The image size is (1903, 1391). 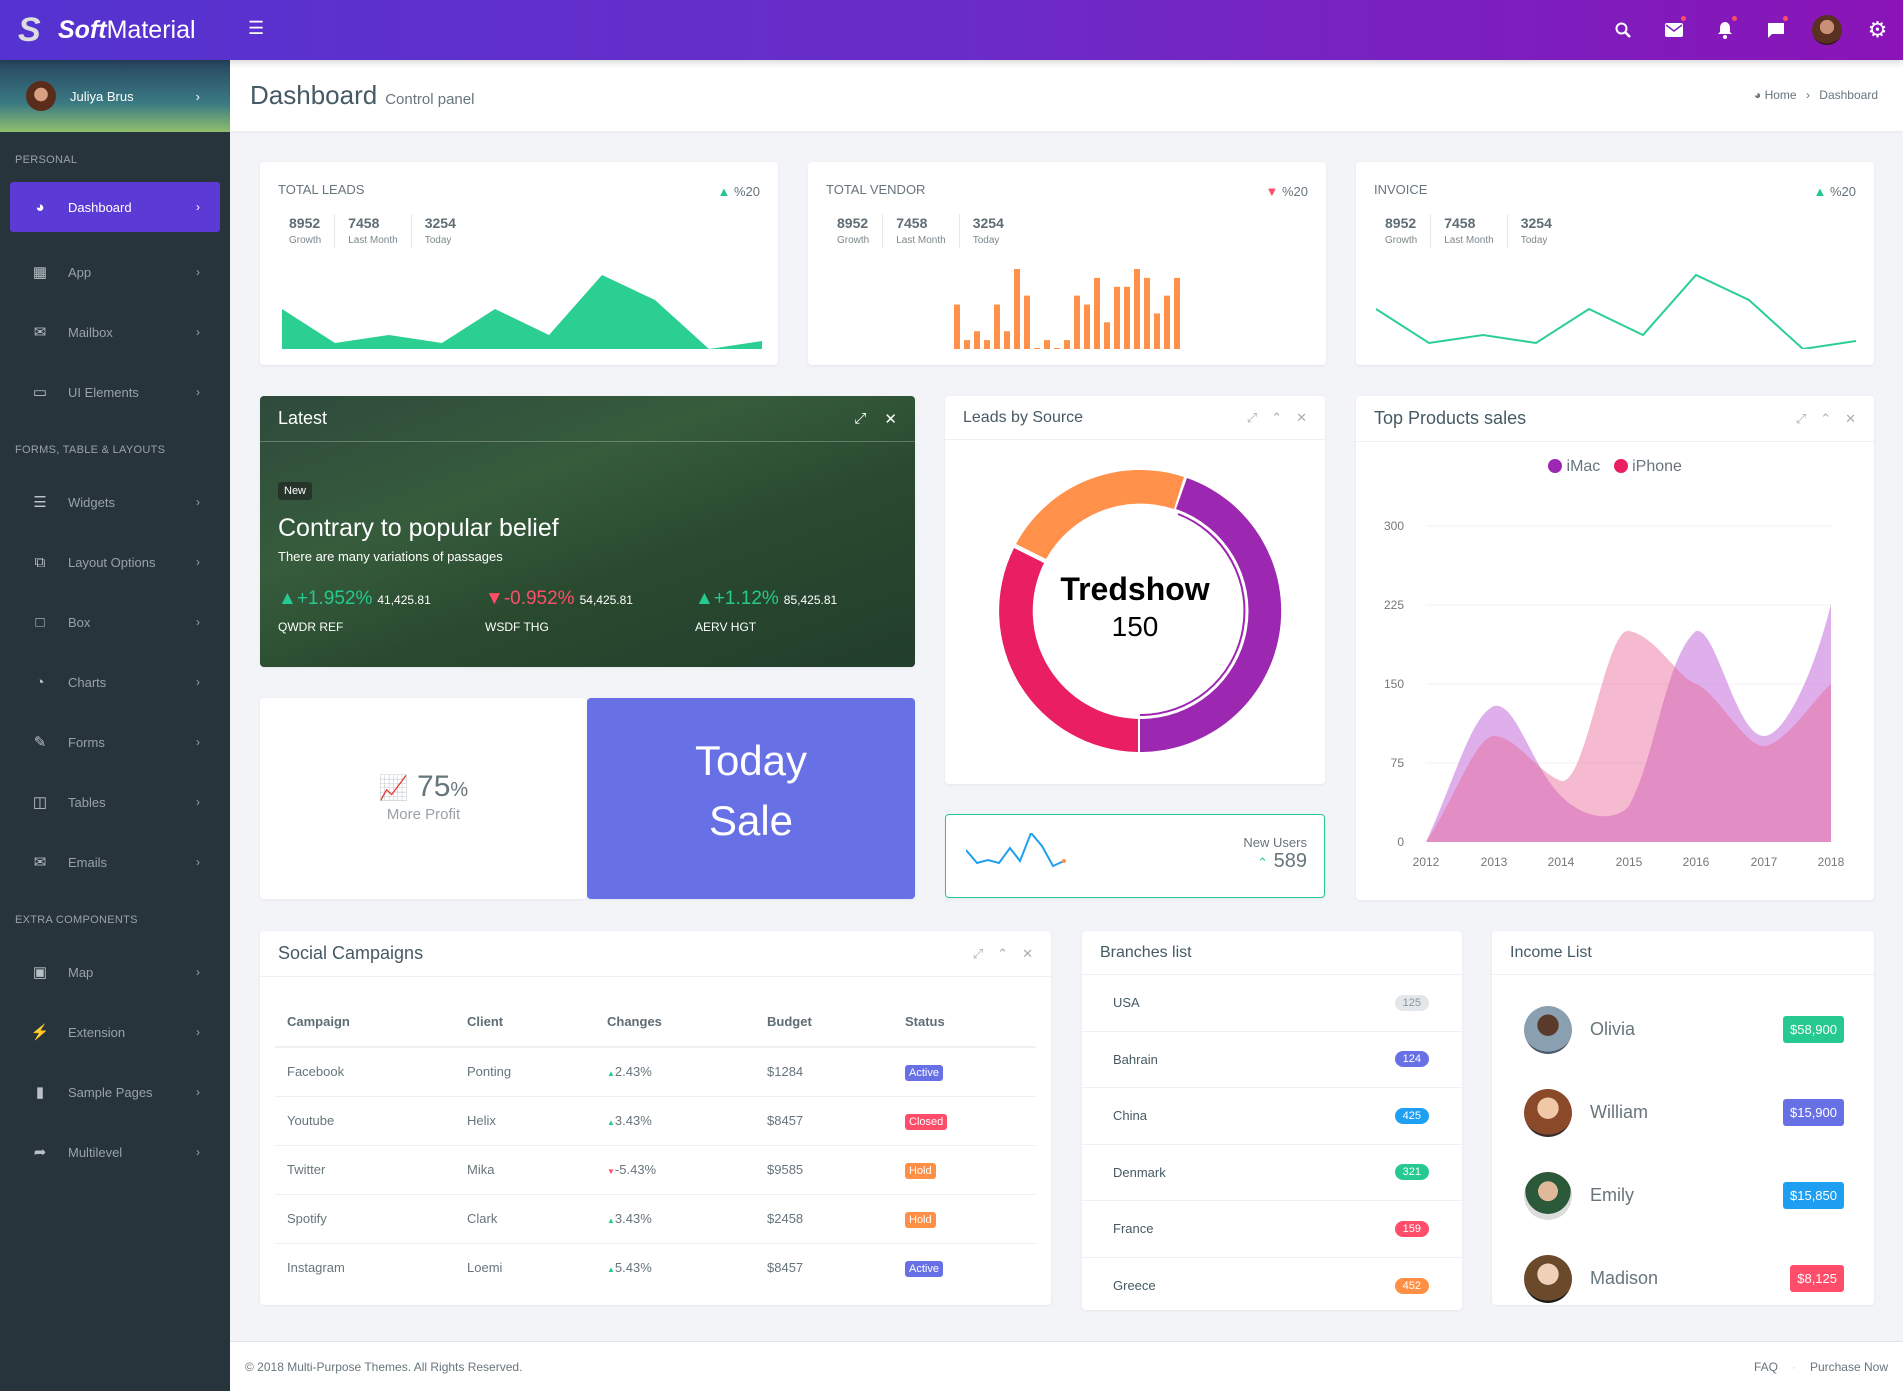 I want to click on sidebar-item-dashboard: ◕ Dashboard ›, so click(x=115, y=207).